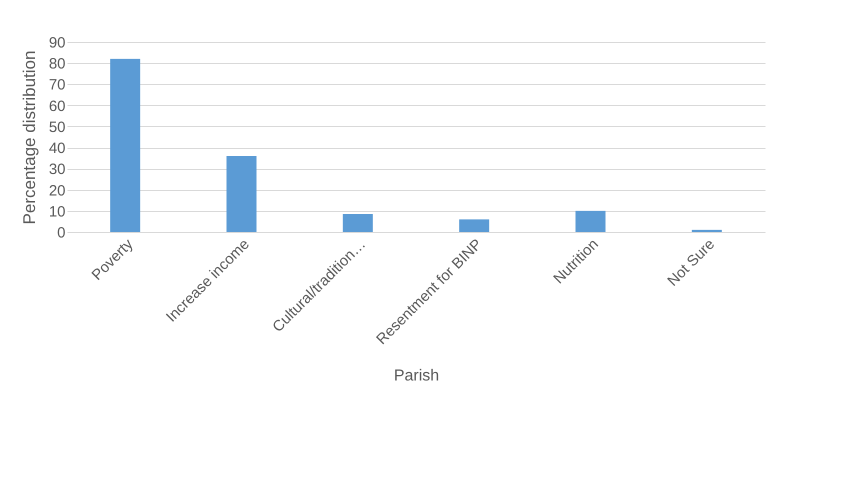  I want to click on y-tick-label: 70, so click(57, 85).